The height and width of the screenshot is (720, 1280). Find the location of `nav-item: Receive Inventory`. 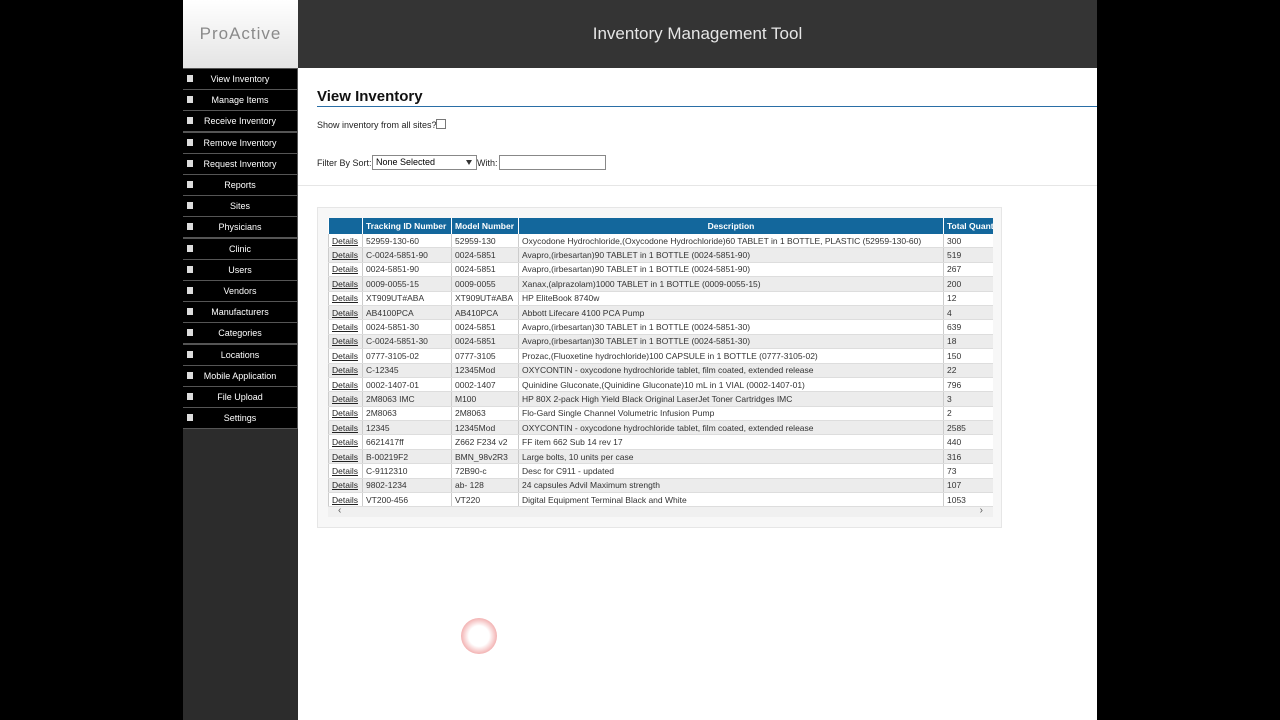

nav-item: Receive Inventory is located at coordinates (240, 121).